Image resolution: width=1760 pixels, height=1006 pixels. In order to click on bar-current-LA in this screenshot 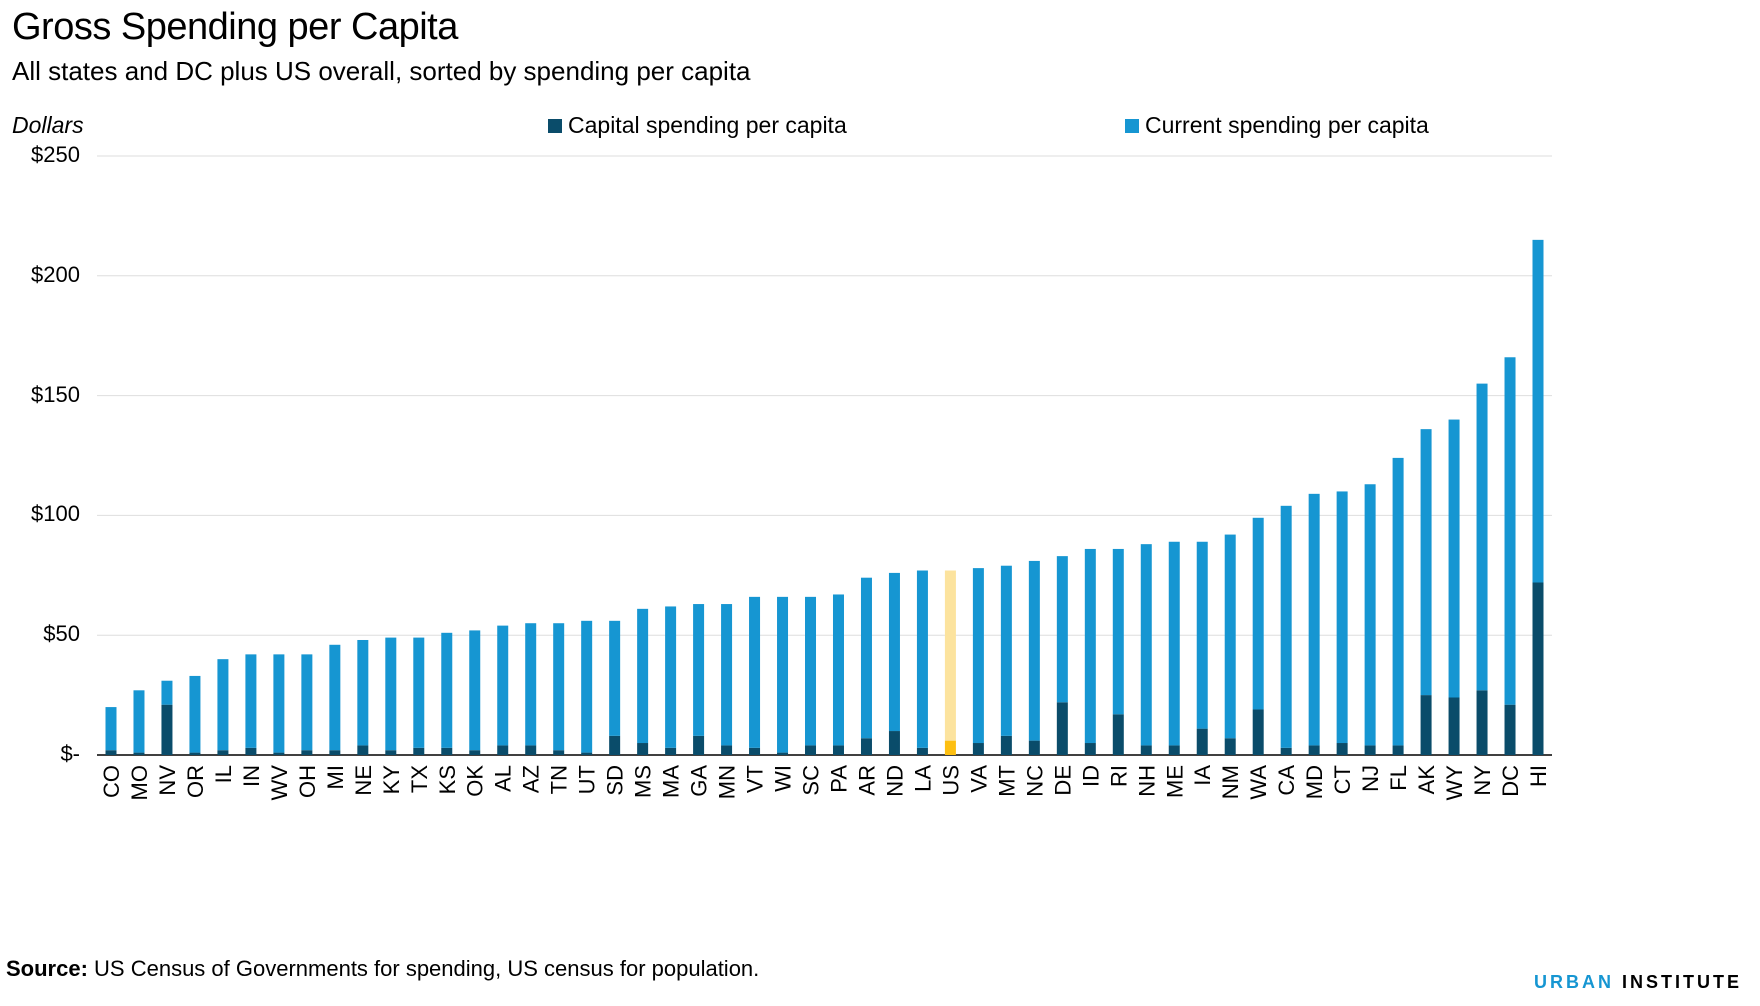, I will do `click(922, 659)`.